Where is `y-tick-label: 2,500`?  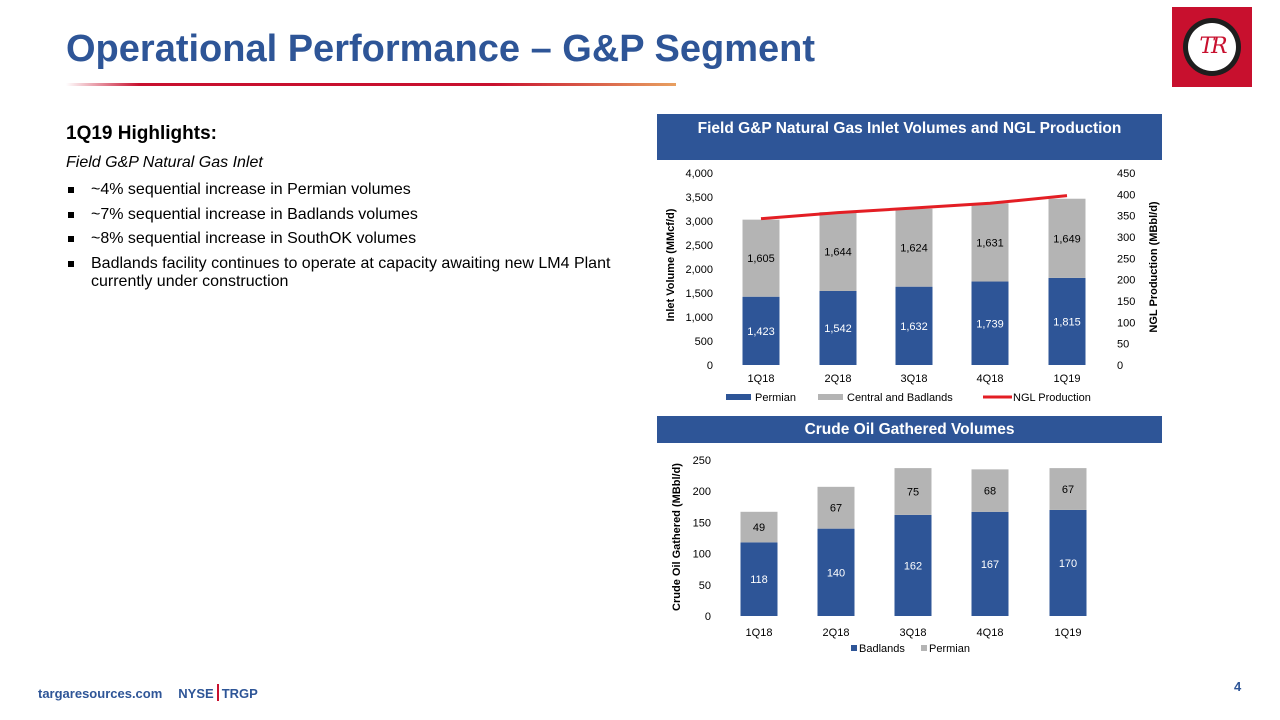
y-tick-label: 2,500 is located at coordinates (699, 246).